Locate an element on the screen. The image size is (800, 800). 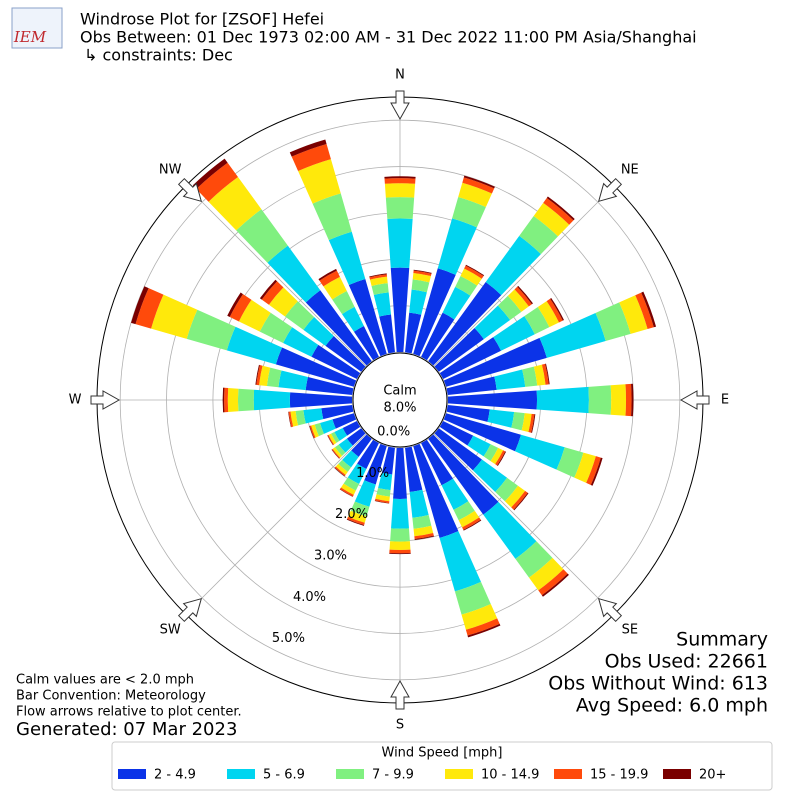
r-tick-label: 2.0% is located at coordinates (351, 514).